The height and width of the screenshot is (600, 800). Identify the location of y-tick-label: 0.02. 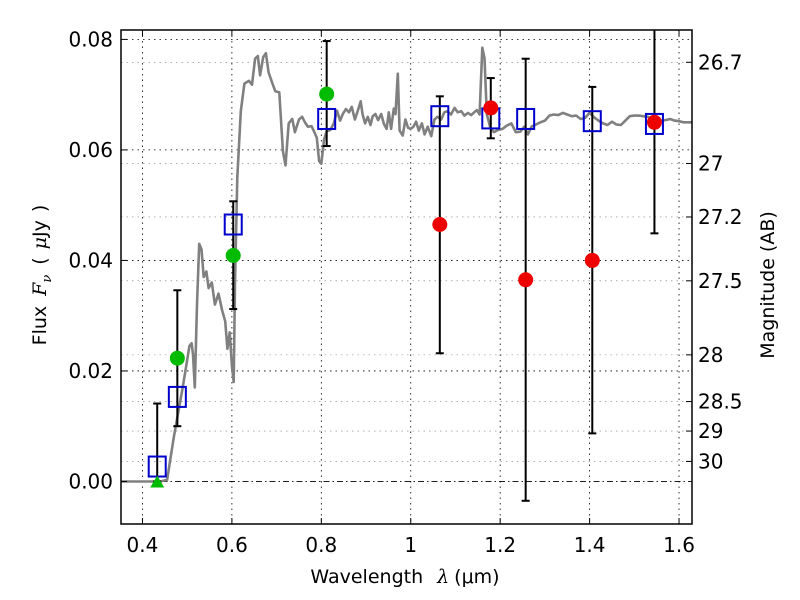
(90, 371).